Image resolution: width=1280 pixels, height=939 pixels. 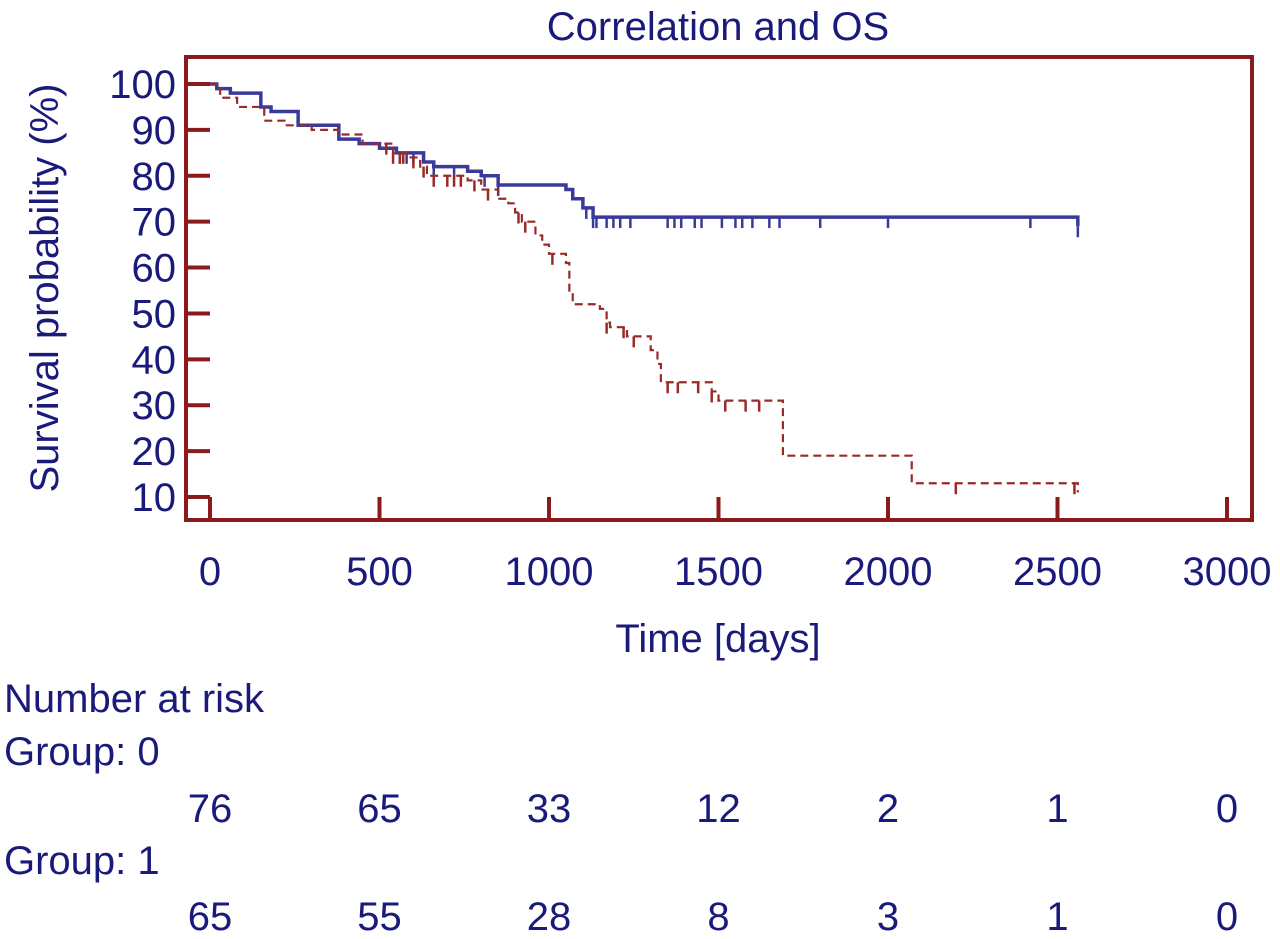 What do you see at coordinates (154, 360) in the screenshot?
I see `y-tick-label: 40` at bounding box center [154, 360].